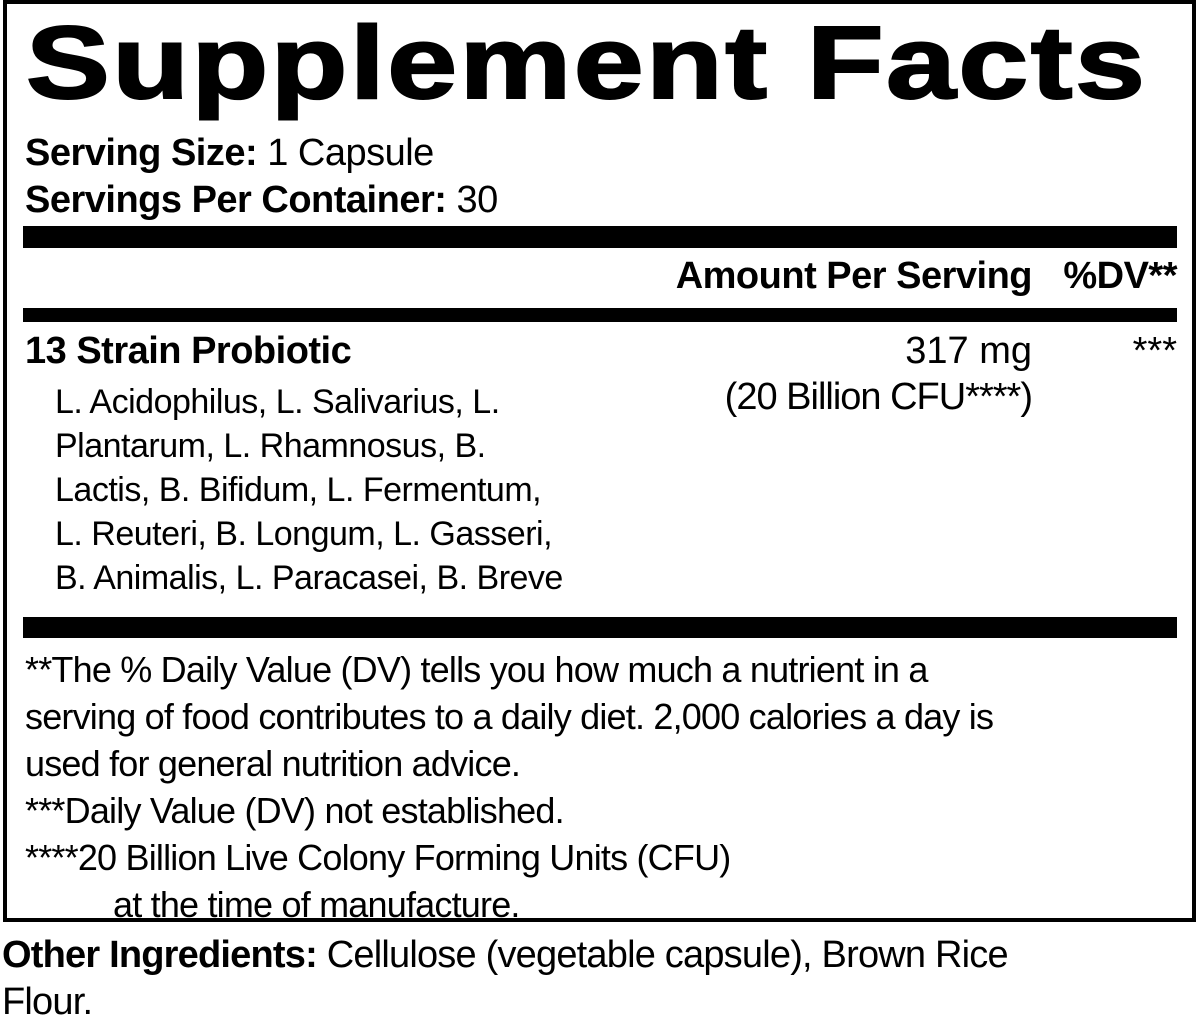 The width and height of the screenshot is (1200, 1017). What do you see at coordinates (304, 534) in the screenshot?
I see `strain-line: L. Reuteri, B. Longum, L. Gasseri,` at bounding box center [304, 534].